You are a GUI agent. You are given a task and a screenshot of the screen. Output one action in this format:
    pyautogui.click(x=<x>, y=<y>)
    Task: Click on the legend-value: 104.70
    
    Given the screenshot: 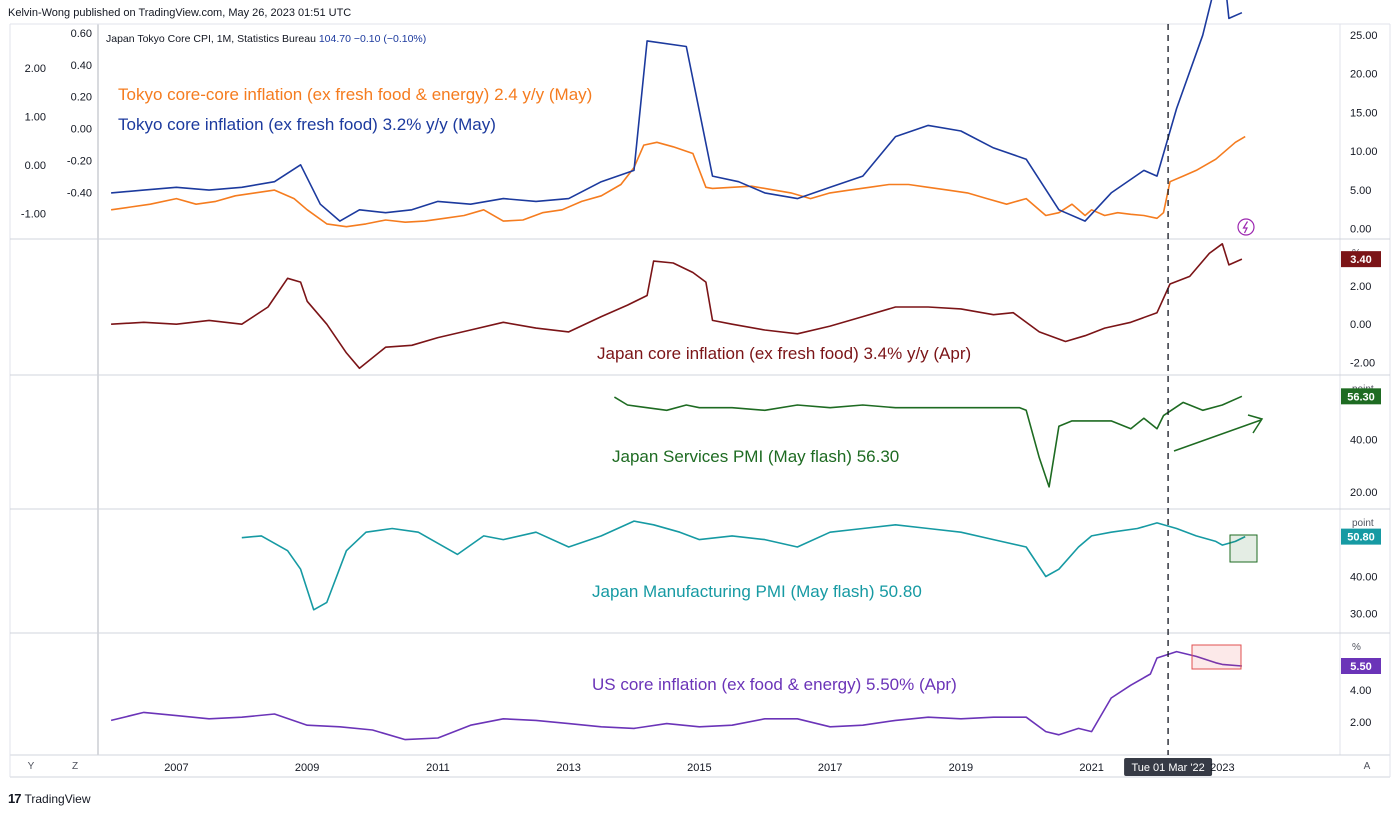 What is the action you would take?
    pyautogui.click(x=336, y=39)
    